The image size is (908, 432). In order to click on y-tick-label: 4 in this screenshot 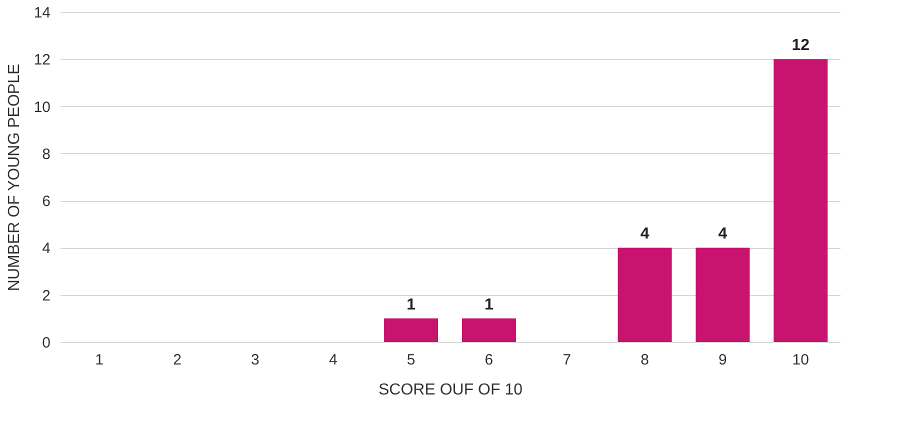, I will do `click(46, 249)`.